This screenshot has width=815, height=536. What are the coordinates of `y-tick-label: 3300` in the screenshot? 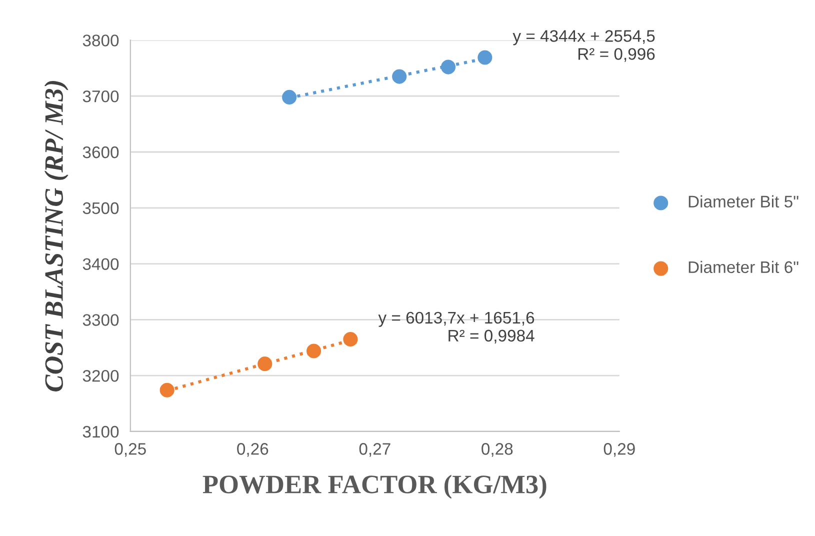 It's located at (100, 320).